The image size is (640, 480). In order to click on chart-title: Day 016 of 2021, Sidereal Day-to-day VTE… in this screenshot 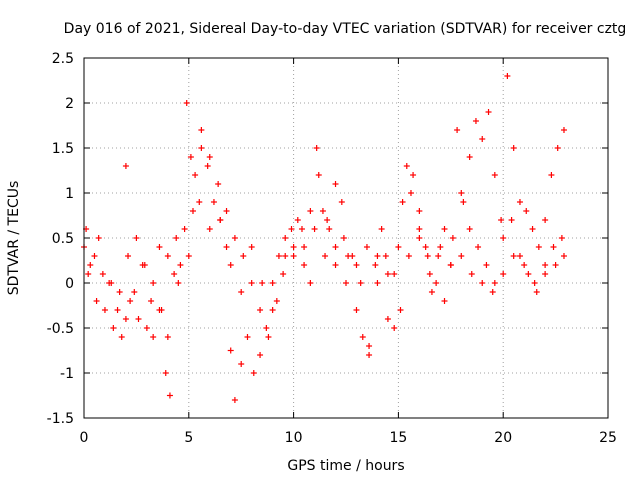, I will do `click(345, 29)`.